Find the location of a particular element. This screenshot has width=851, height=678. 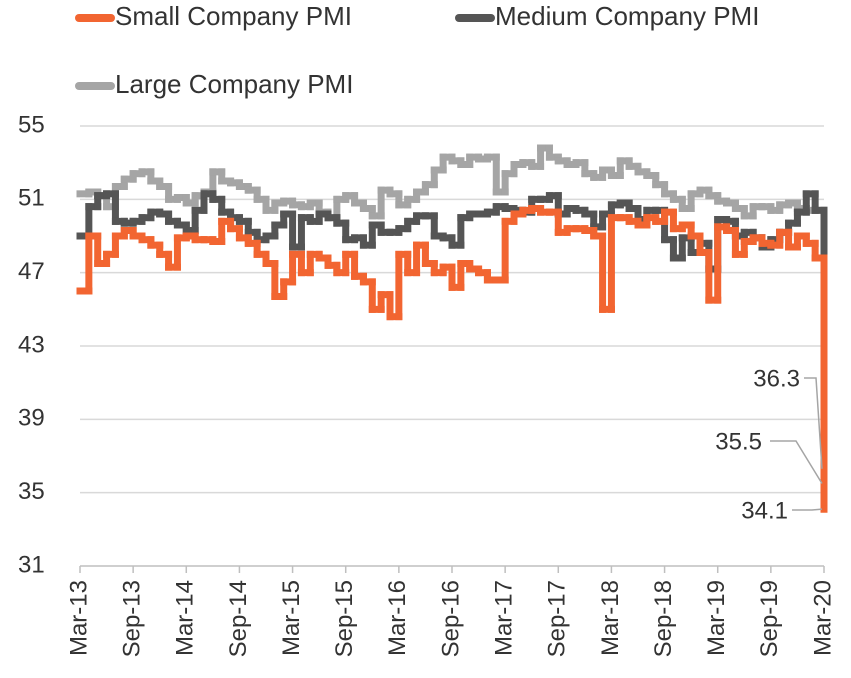

x-tick-label: Sep-16 is located at coordinates (450, 618).